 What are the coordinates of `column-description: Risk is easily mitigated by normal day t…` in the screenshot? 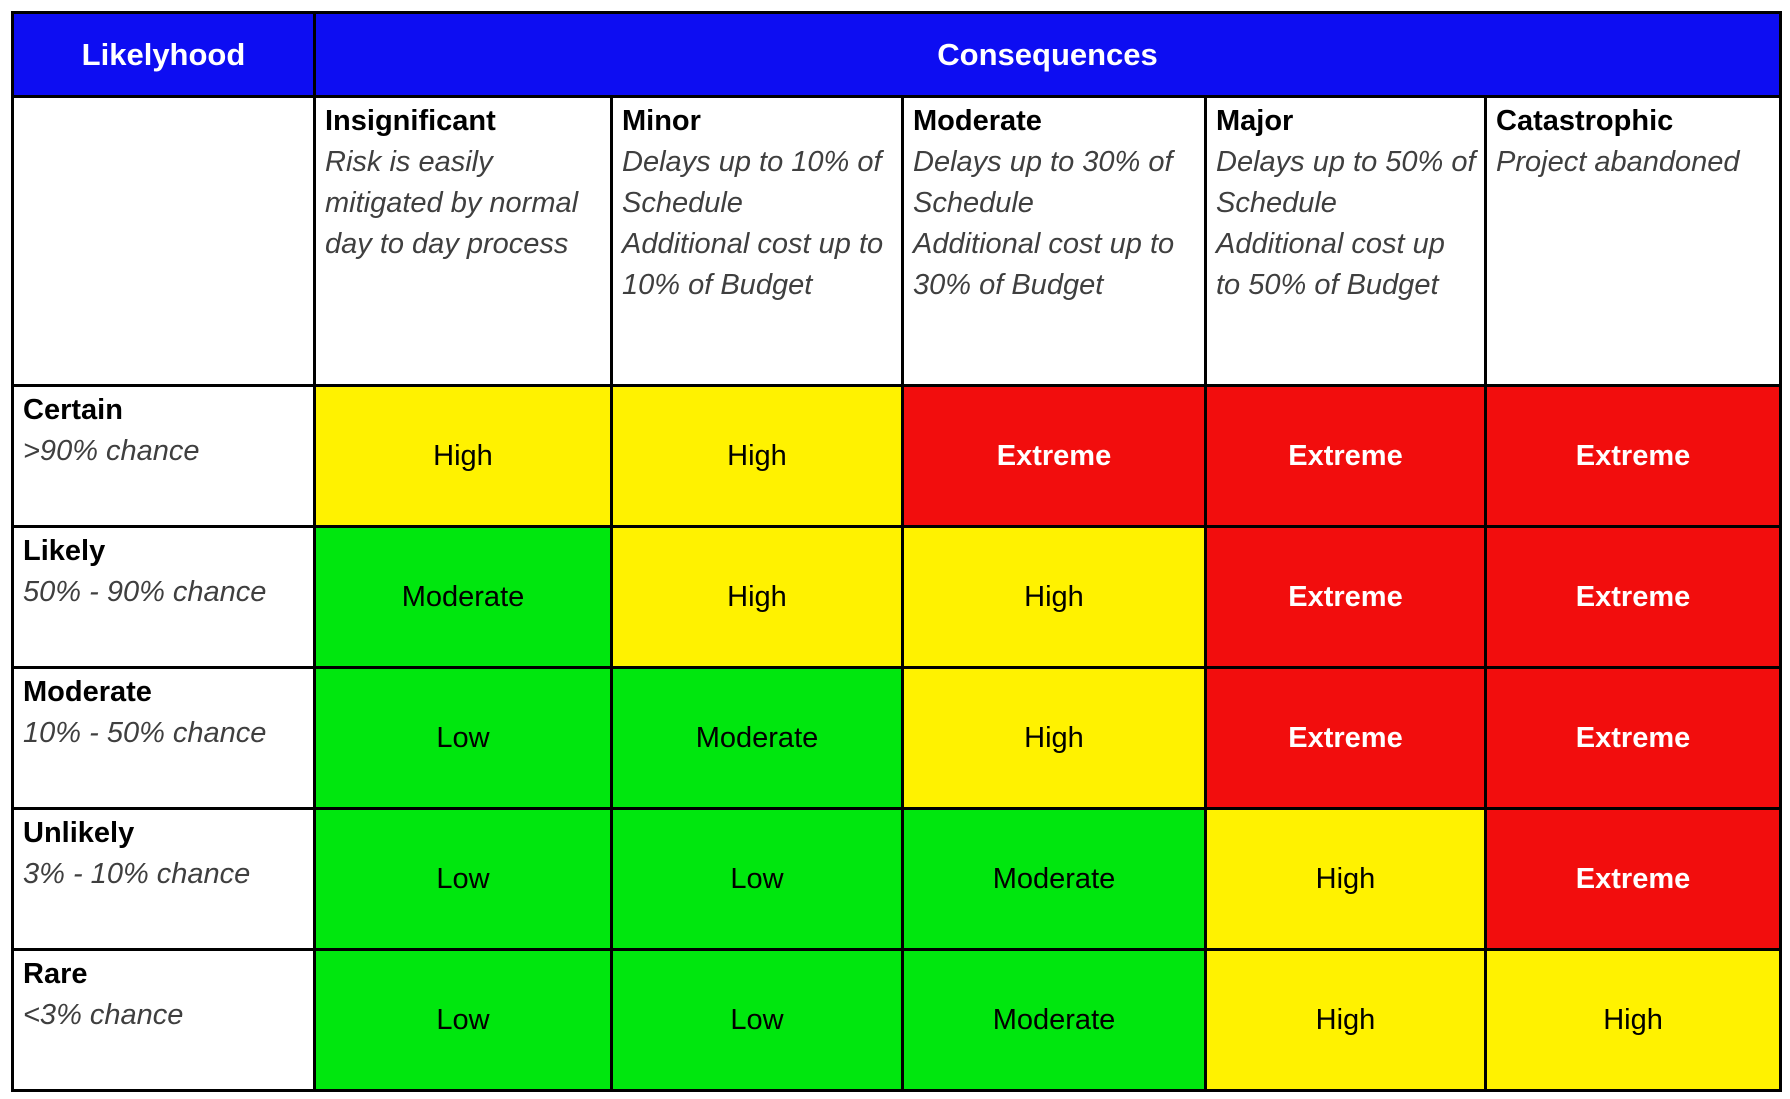 It's located at (452, 203).